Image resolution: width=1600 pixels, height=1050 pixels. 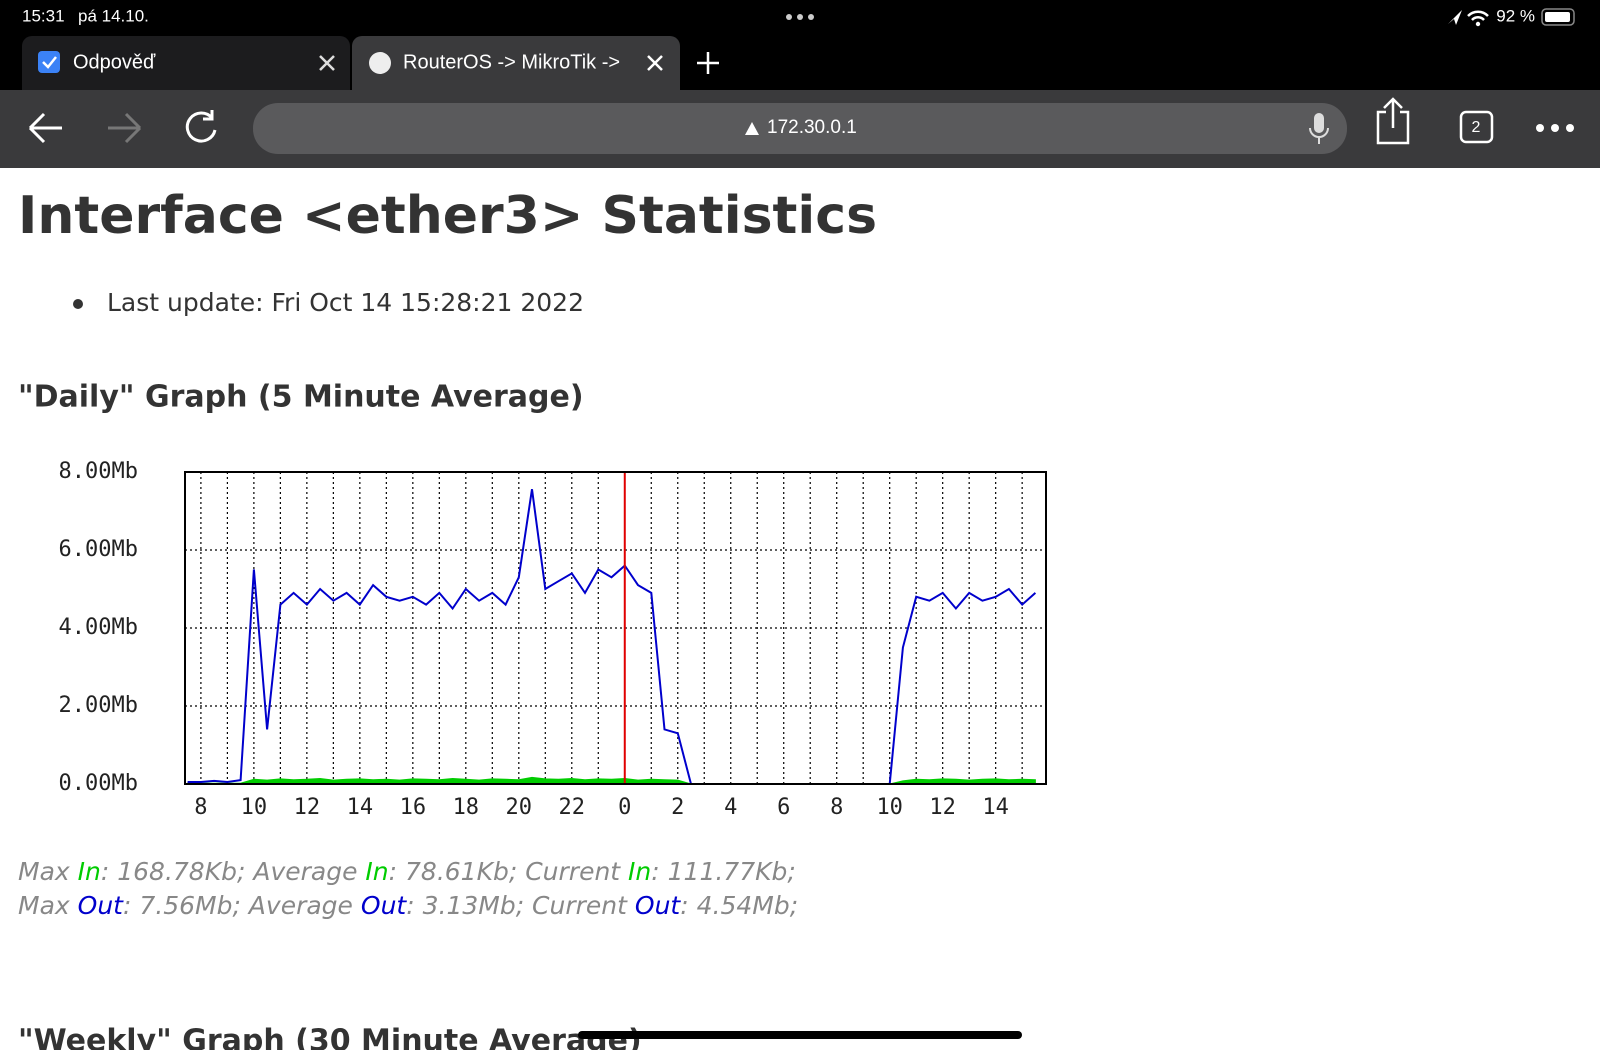 What do you see at coordinates (447, 216) in the screenshot?
I see `page-title: Interface <ether3> Statistics` at bounding box center [447, 216].